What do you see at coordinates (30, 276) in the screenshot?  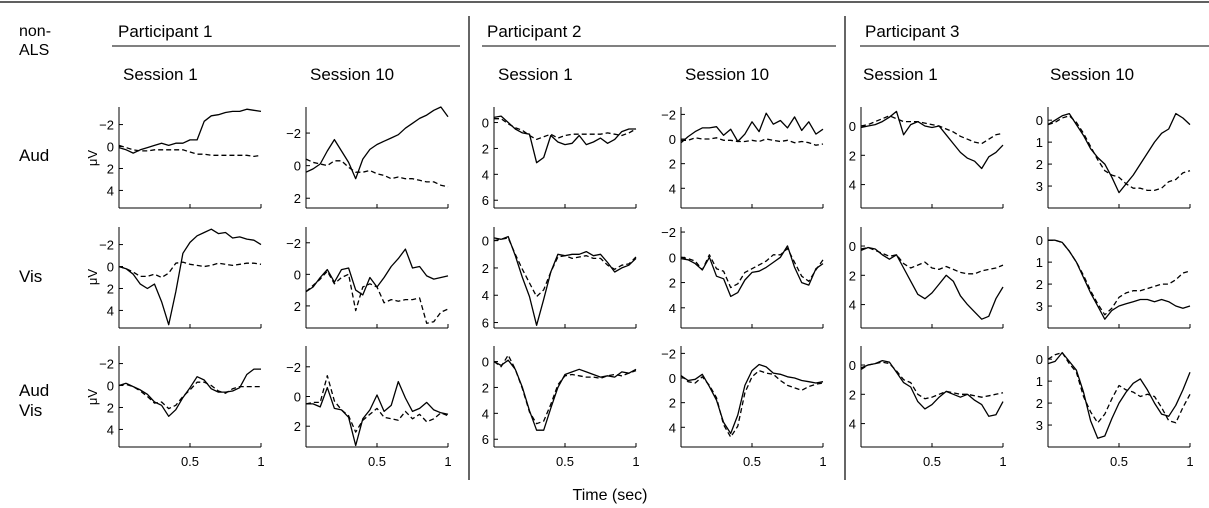 I see `condition-label-vis: Vis` at bounding box center [30, 276].